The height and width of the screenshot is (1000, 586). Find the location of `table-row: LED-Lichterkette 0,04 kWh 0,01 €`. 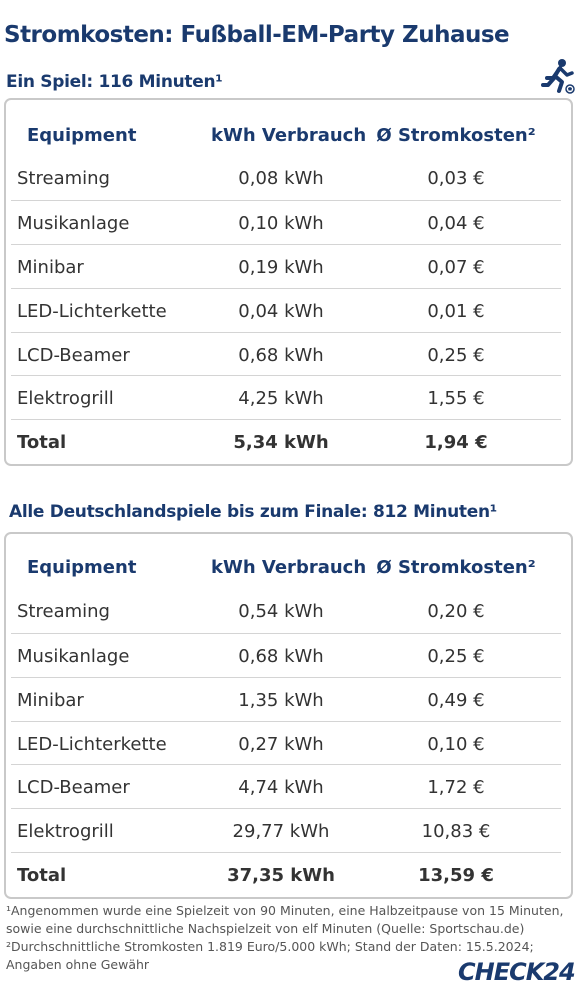

table-row: LED-Lichterkette 0,04 kWh 0,01 € is located at coordinates (286, 310).